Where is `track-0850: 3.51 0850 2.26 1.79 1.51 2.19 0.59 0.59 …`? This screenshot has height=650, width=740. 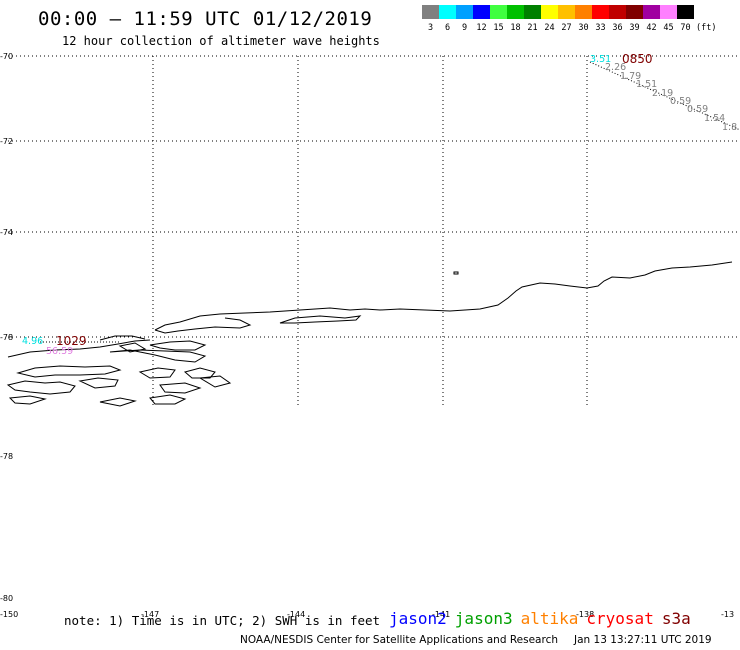 track-0850: 3.51 0850 2.26 1.79 1.51 2.19 0.59 0.59 … is located at coordinates (664, 92).